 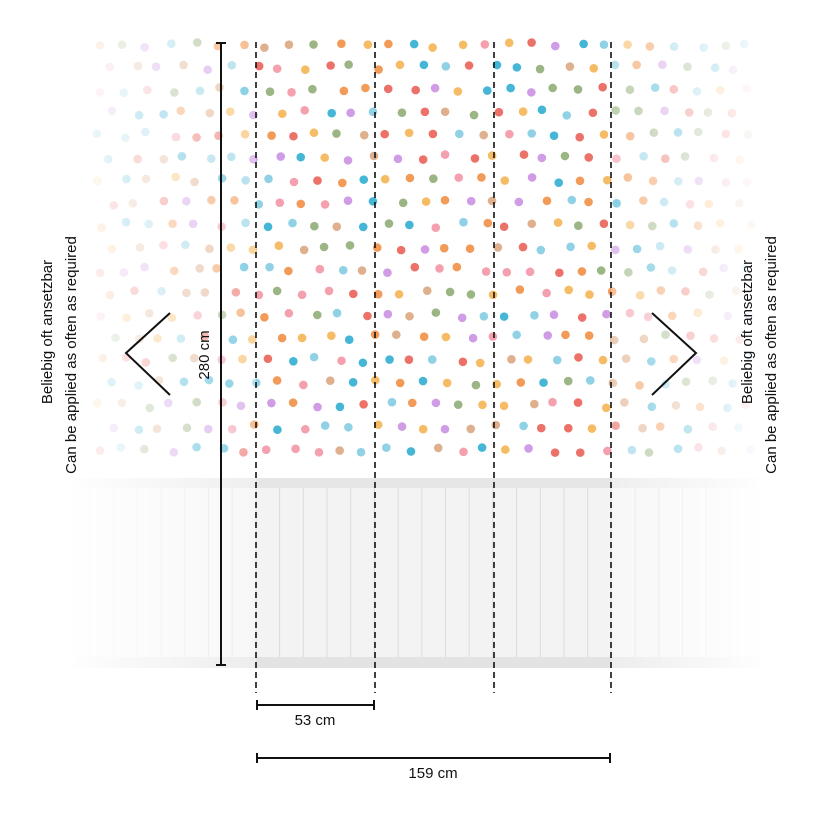 What do you see at coordinates (147, 354) in the screenshot?
I see `chevron-left` at bounding box center [147, 354].